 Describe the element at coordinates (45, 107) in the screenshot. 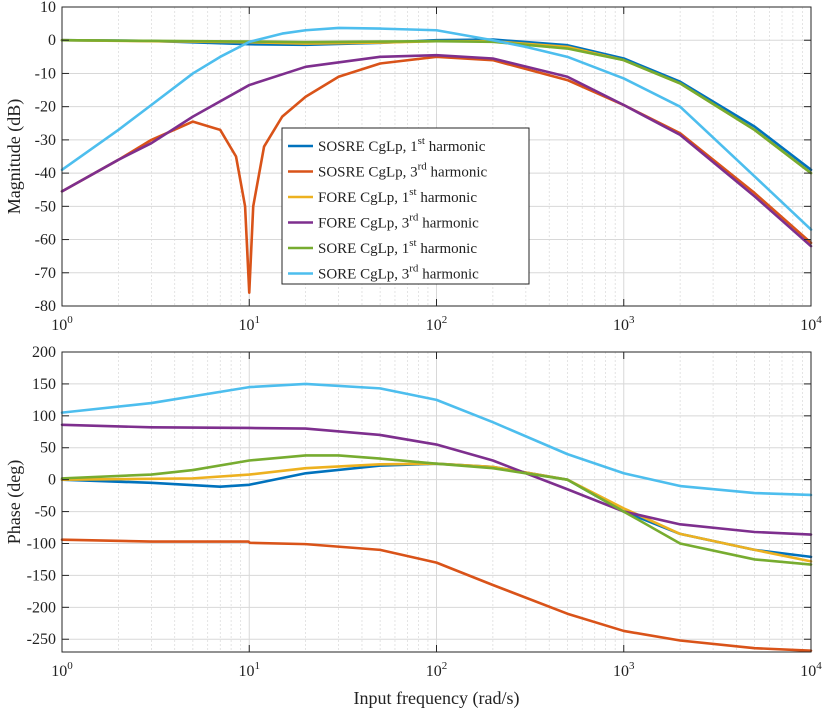

I see `magnitude-y-tick-label: -20` at that location.